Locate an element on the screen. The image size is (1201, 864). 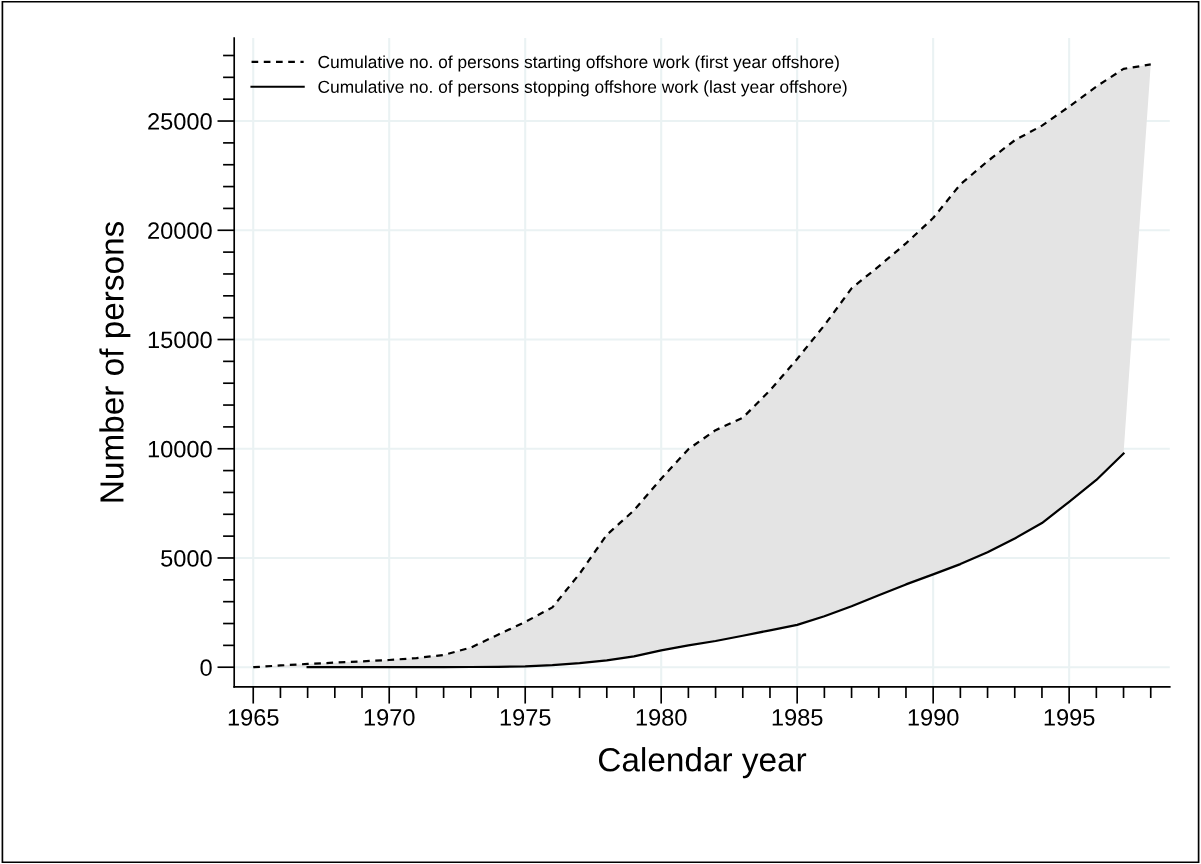
y-tick-label: 10000 is located at coordinates (180, 449).